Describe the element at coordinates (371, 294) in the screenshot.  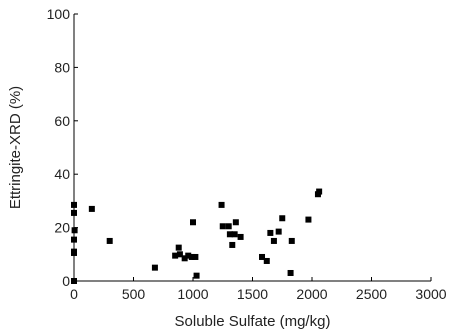
I see `x-tick-label: 2500` at that location.